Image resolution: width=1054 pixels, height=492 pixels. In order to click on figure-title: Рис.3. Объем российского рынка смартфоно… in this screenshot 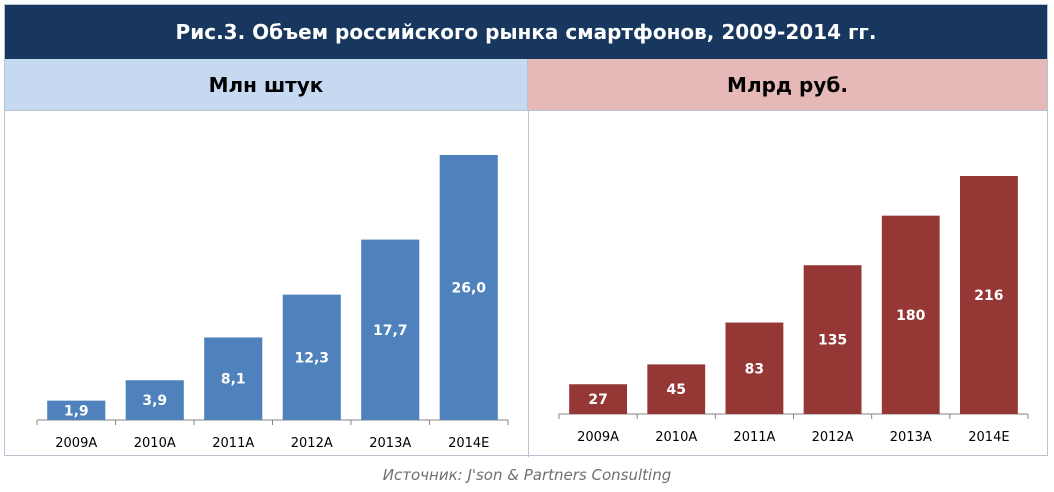, I will do `click(526, 32)`.